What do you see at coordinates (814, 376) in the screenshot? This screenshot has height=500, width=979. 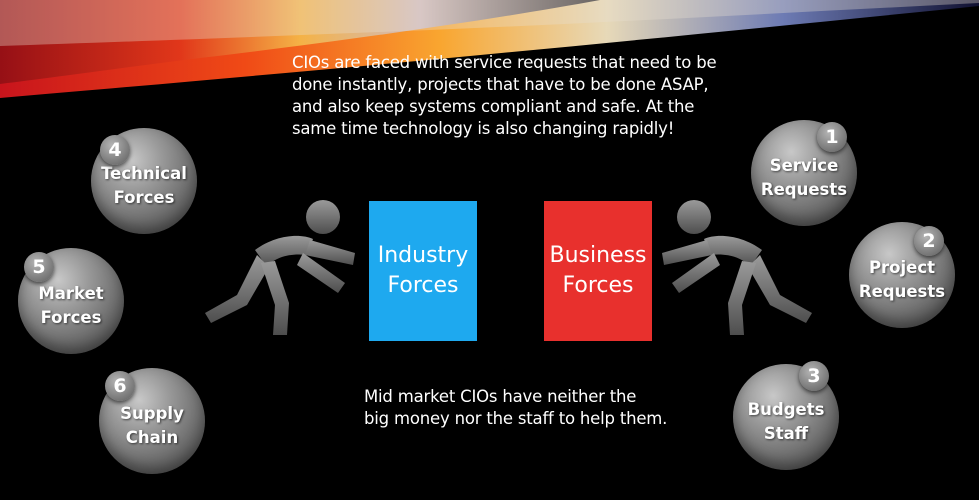 I see `number-badge: 3` at bounding box center [814, 376].